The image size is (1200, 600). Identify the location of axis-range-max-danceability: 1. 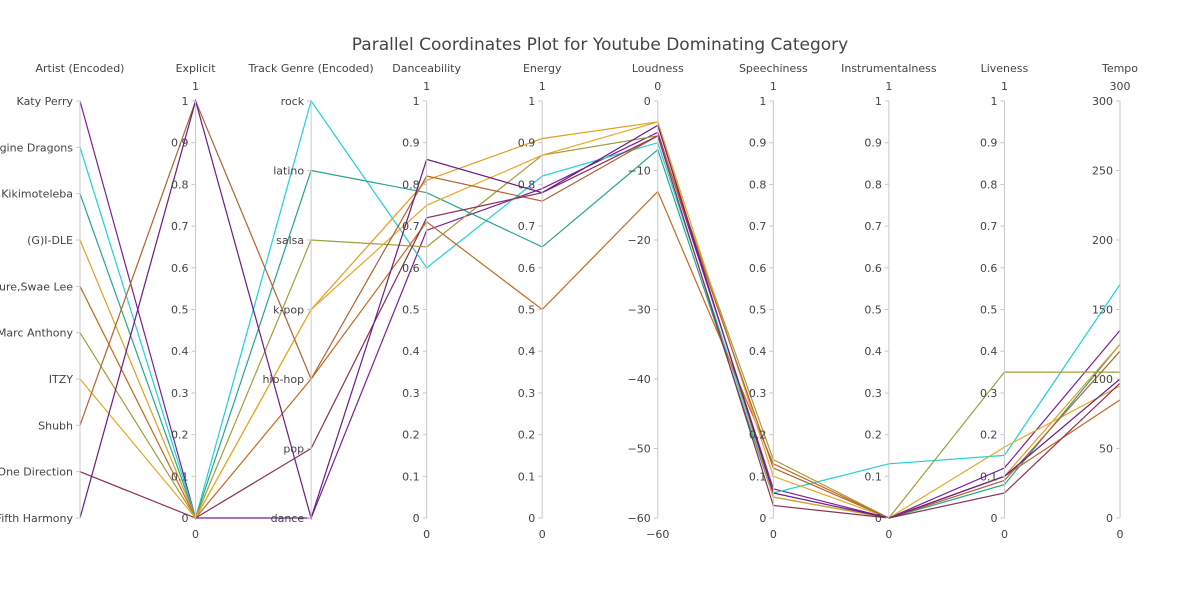
(426, 86).